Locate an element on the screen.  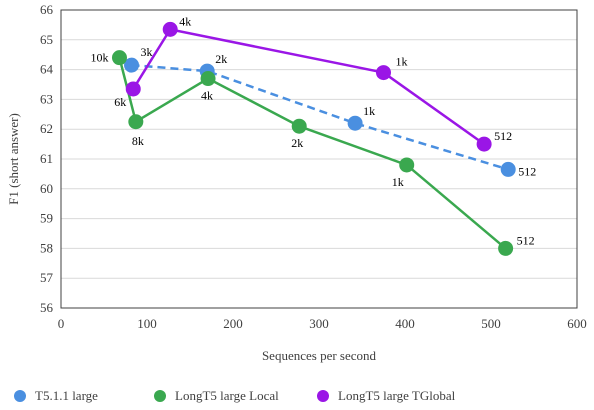
data-label-2-1: 4k is located at coordinates (185, 21).